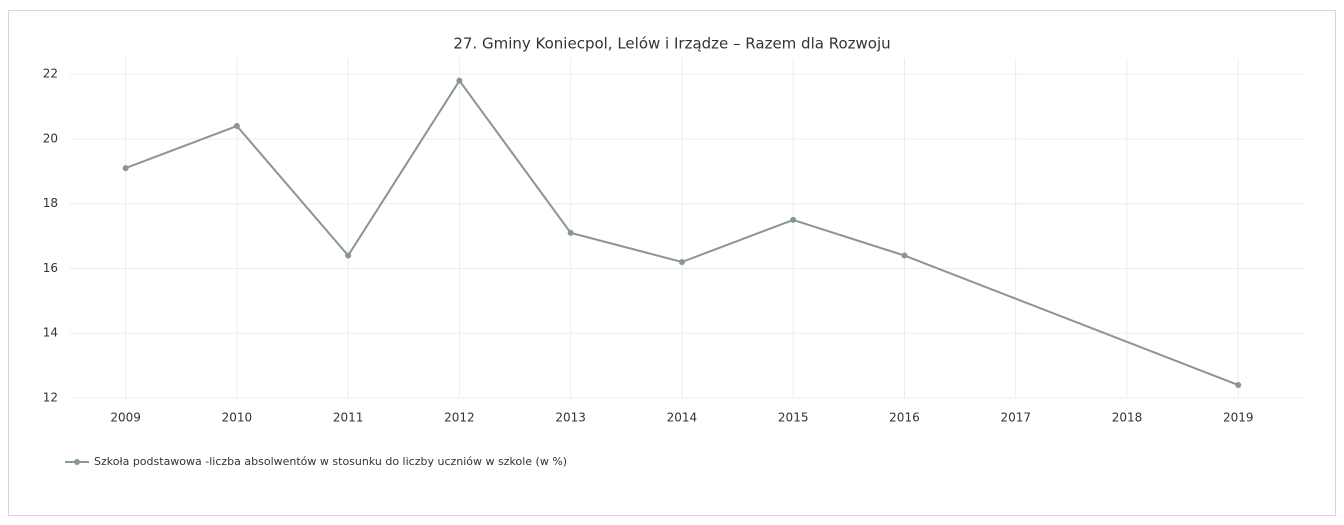  I want to click on y-tick-label: 16, so click(50, 268).